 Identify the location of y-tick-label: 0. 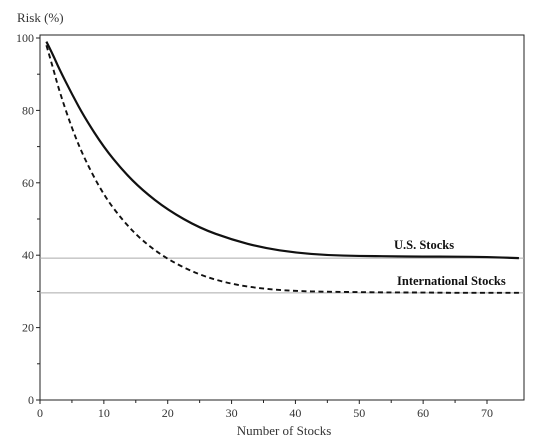
(31, 400).